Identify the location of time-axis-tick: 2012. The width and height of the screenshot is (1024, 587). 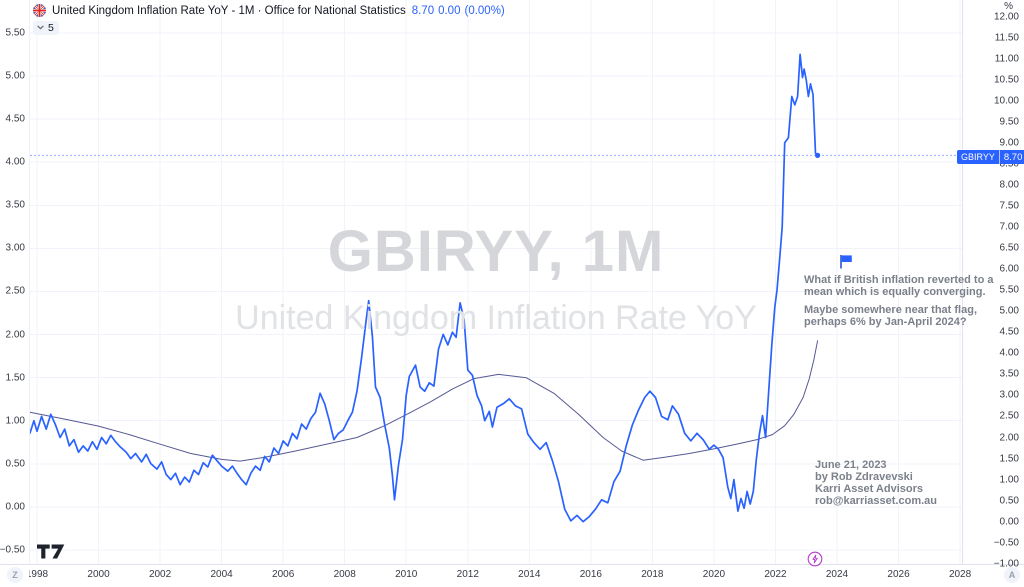
(467, 574).